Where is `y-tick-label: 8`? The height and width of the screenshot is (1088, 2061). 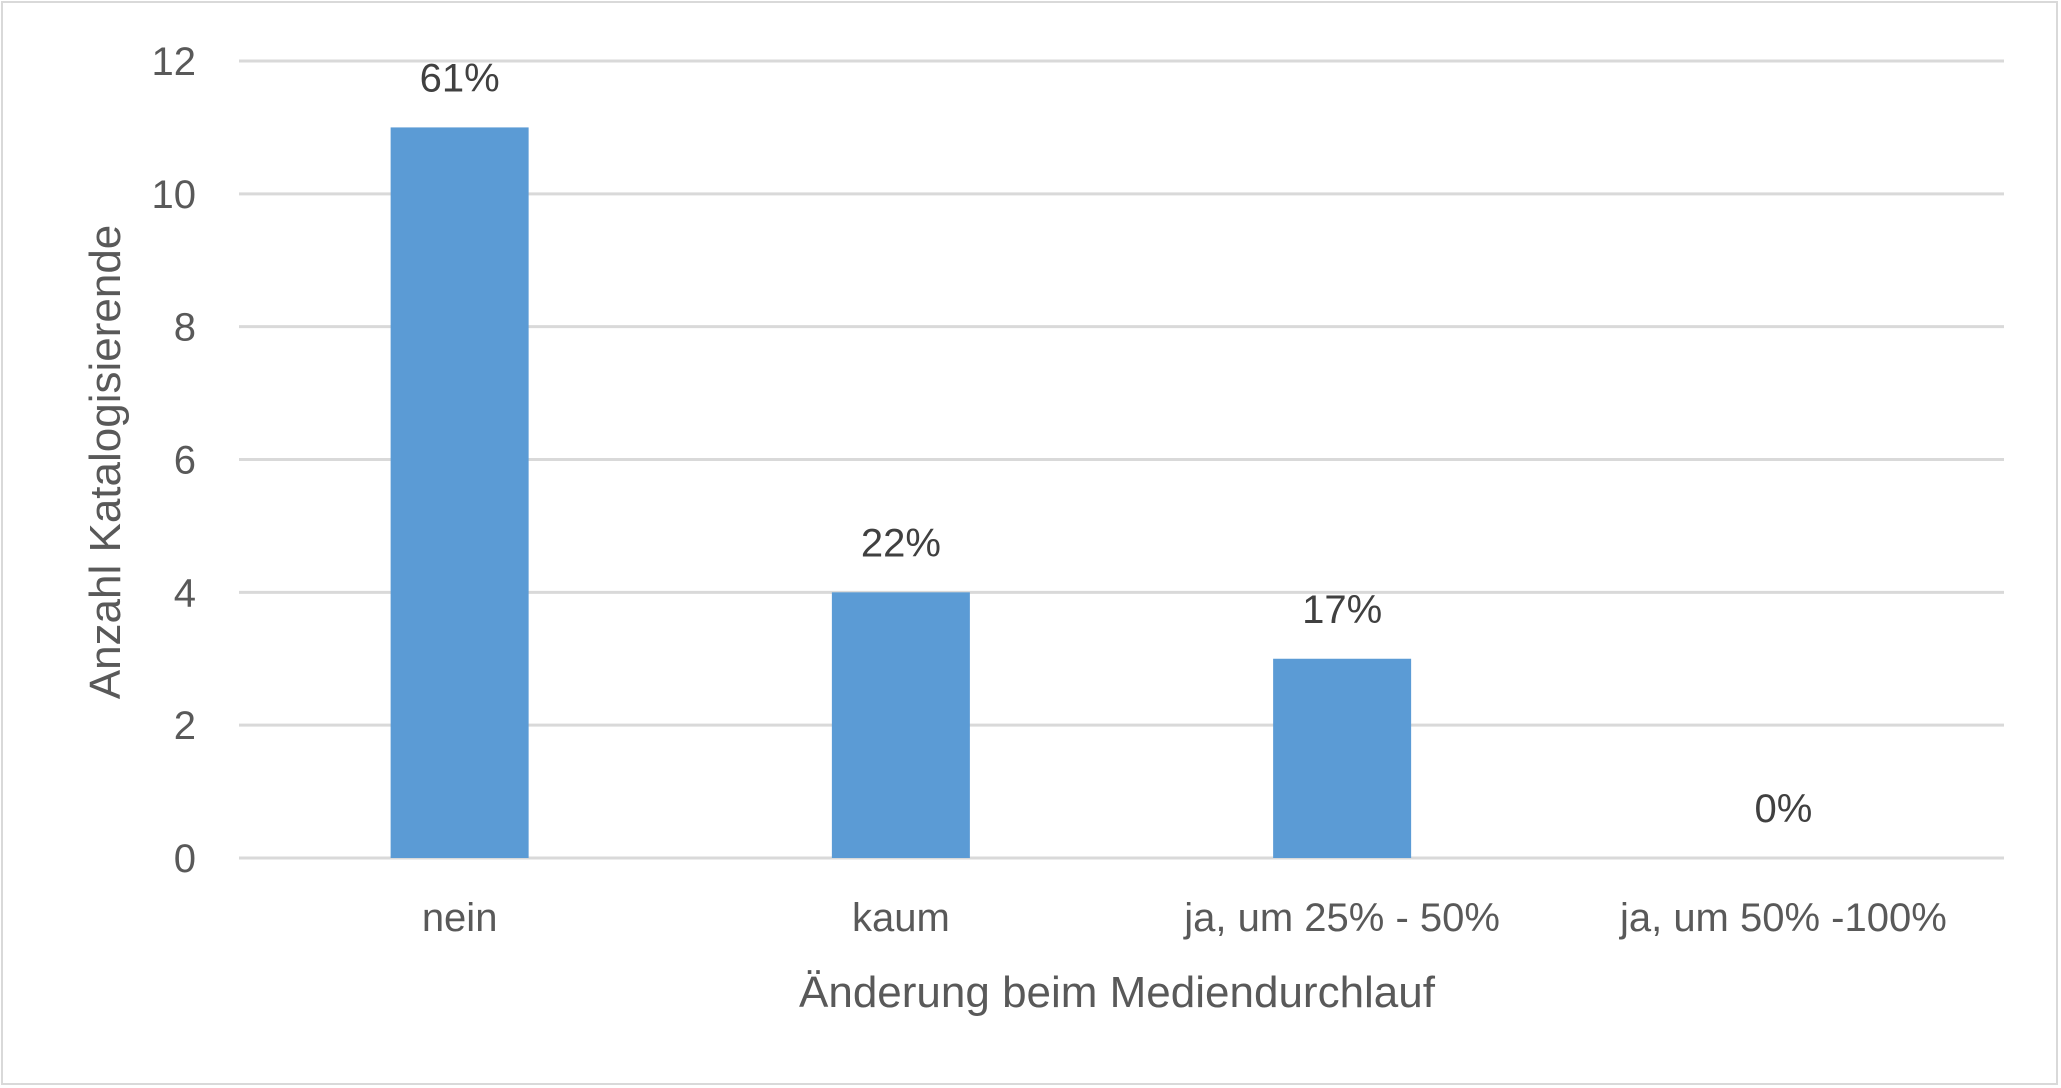 y-tick-label: 8 is located at coordinates (185, 328).